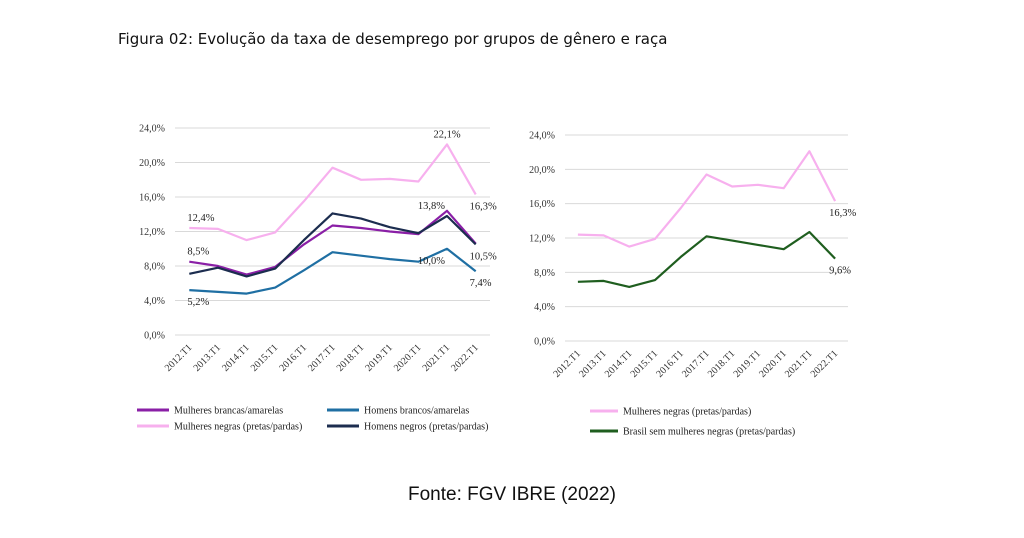 The image size is (1024, 538). What do you see at coordinates (198, 252) in the screenshot?
I see `data-label: 8,5%` at bounding box center [198, 252].